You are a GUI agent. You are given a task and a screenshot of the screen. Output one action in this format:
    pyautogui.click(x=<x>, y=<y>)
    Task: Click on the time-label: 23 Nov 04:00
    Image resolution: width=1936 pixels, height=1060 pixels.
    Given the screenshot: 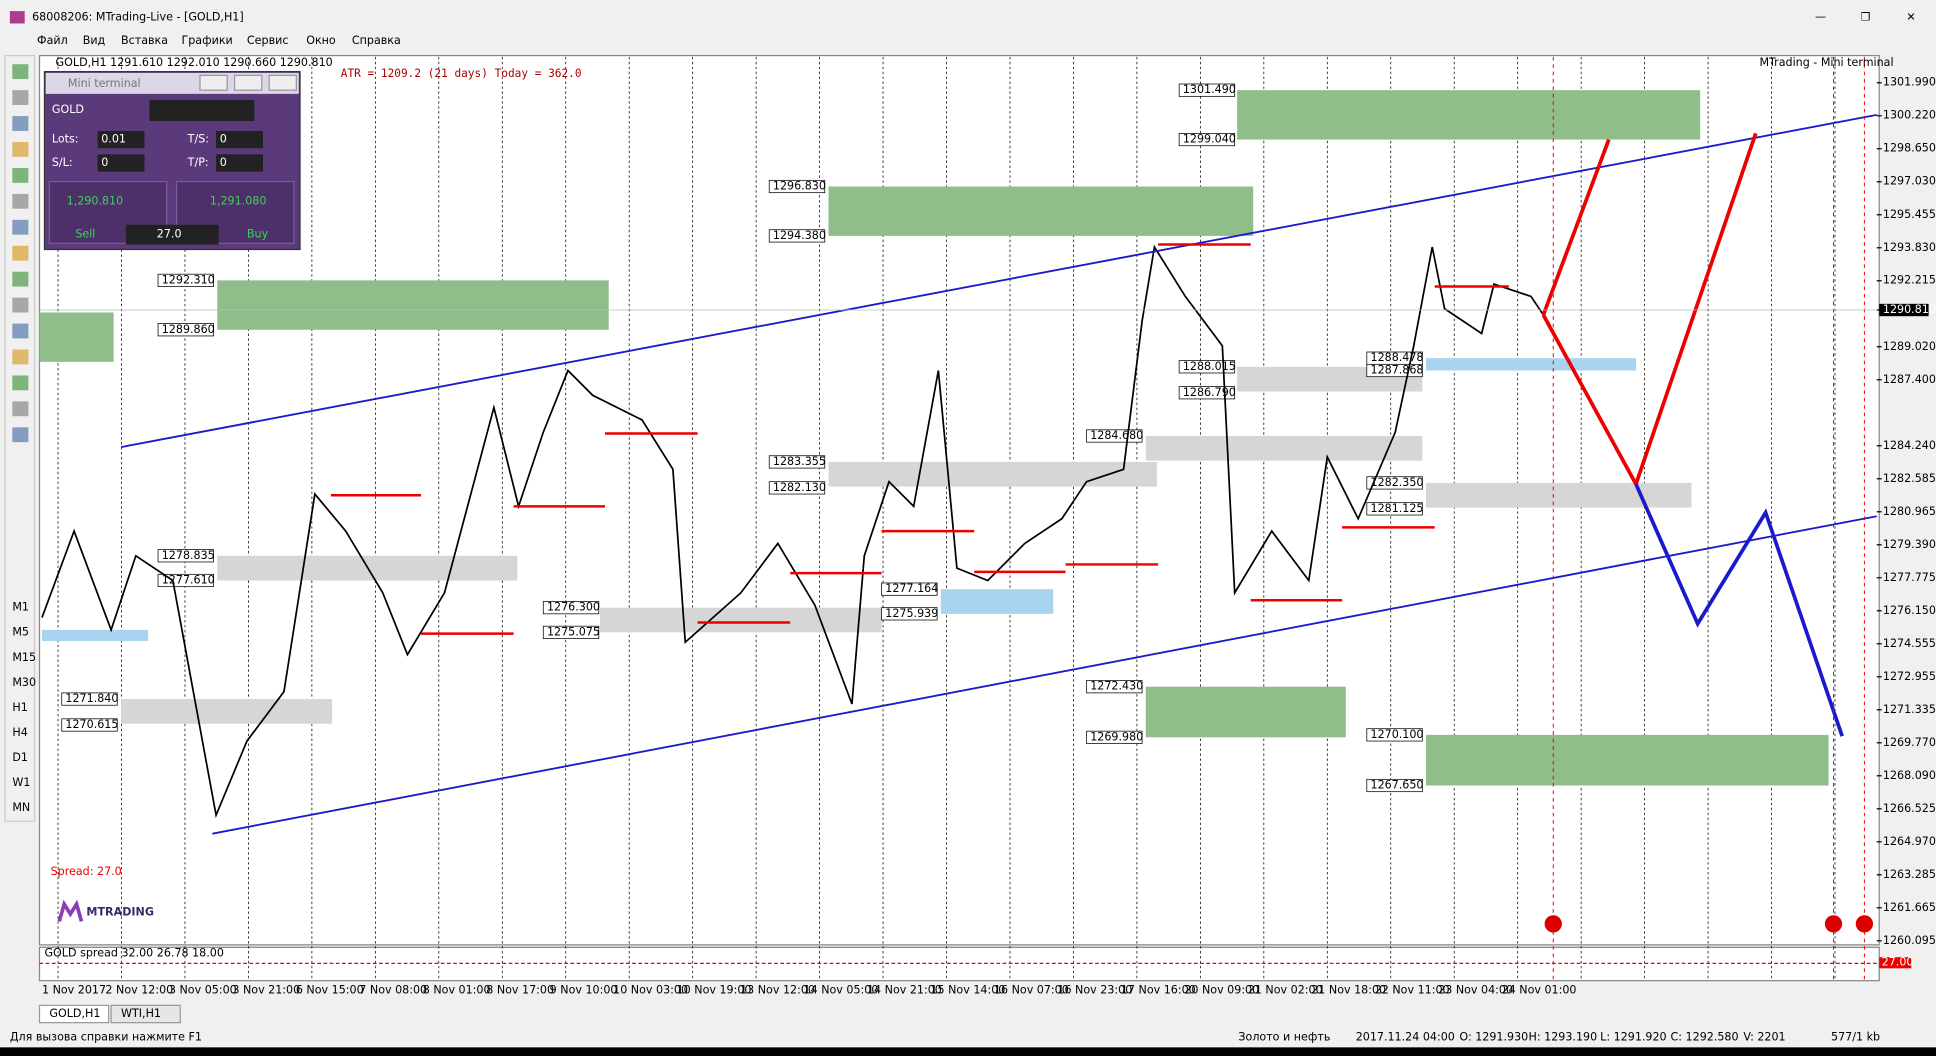 What is the action you would take?
    pyautogui.click(x=1475, y=990)
    